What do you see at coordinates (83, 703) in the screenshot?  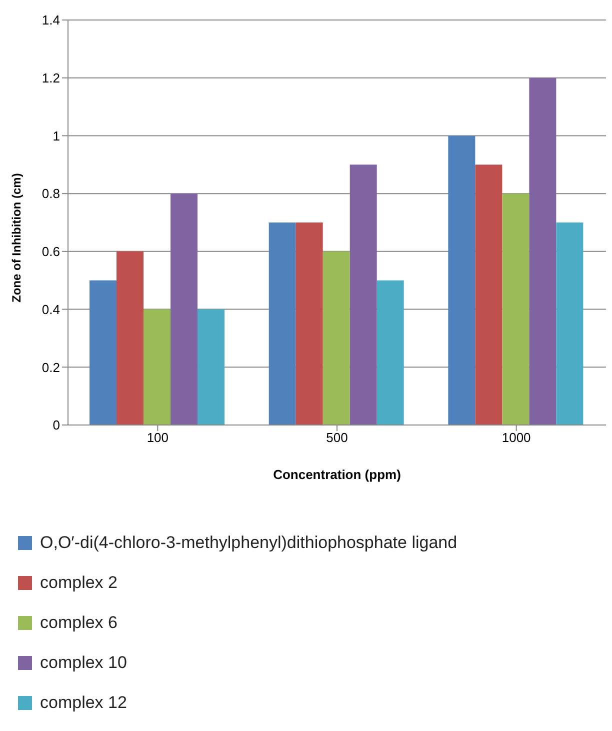 I see `legend-label: complex 12` at bounding box center [83, 703].